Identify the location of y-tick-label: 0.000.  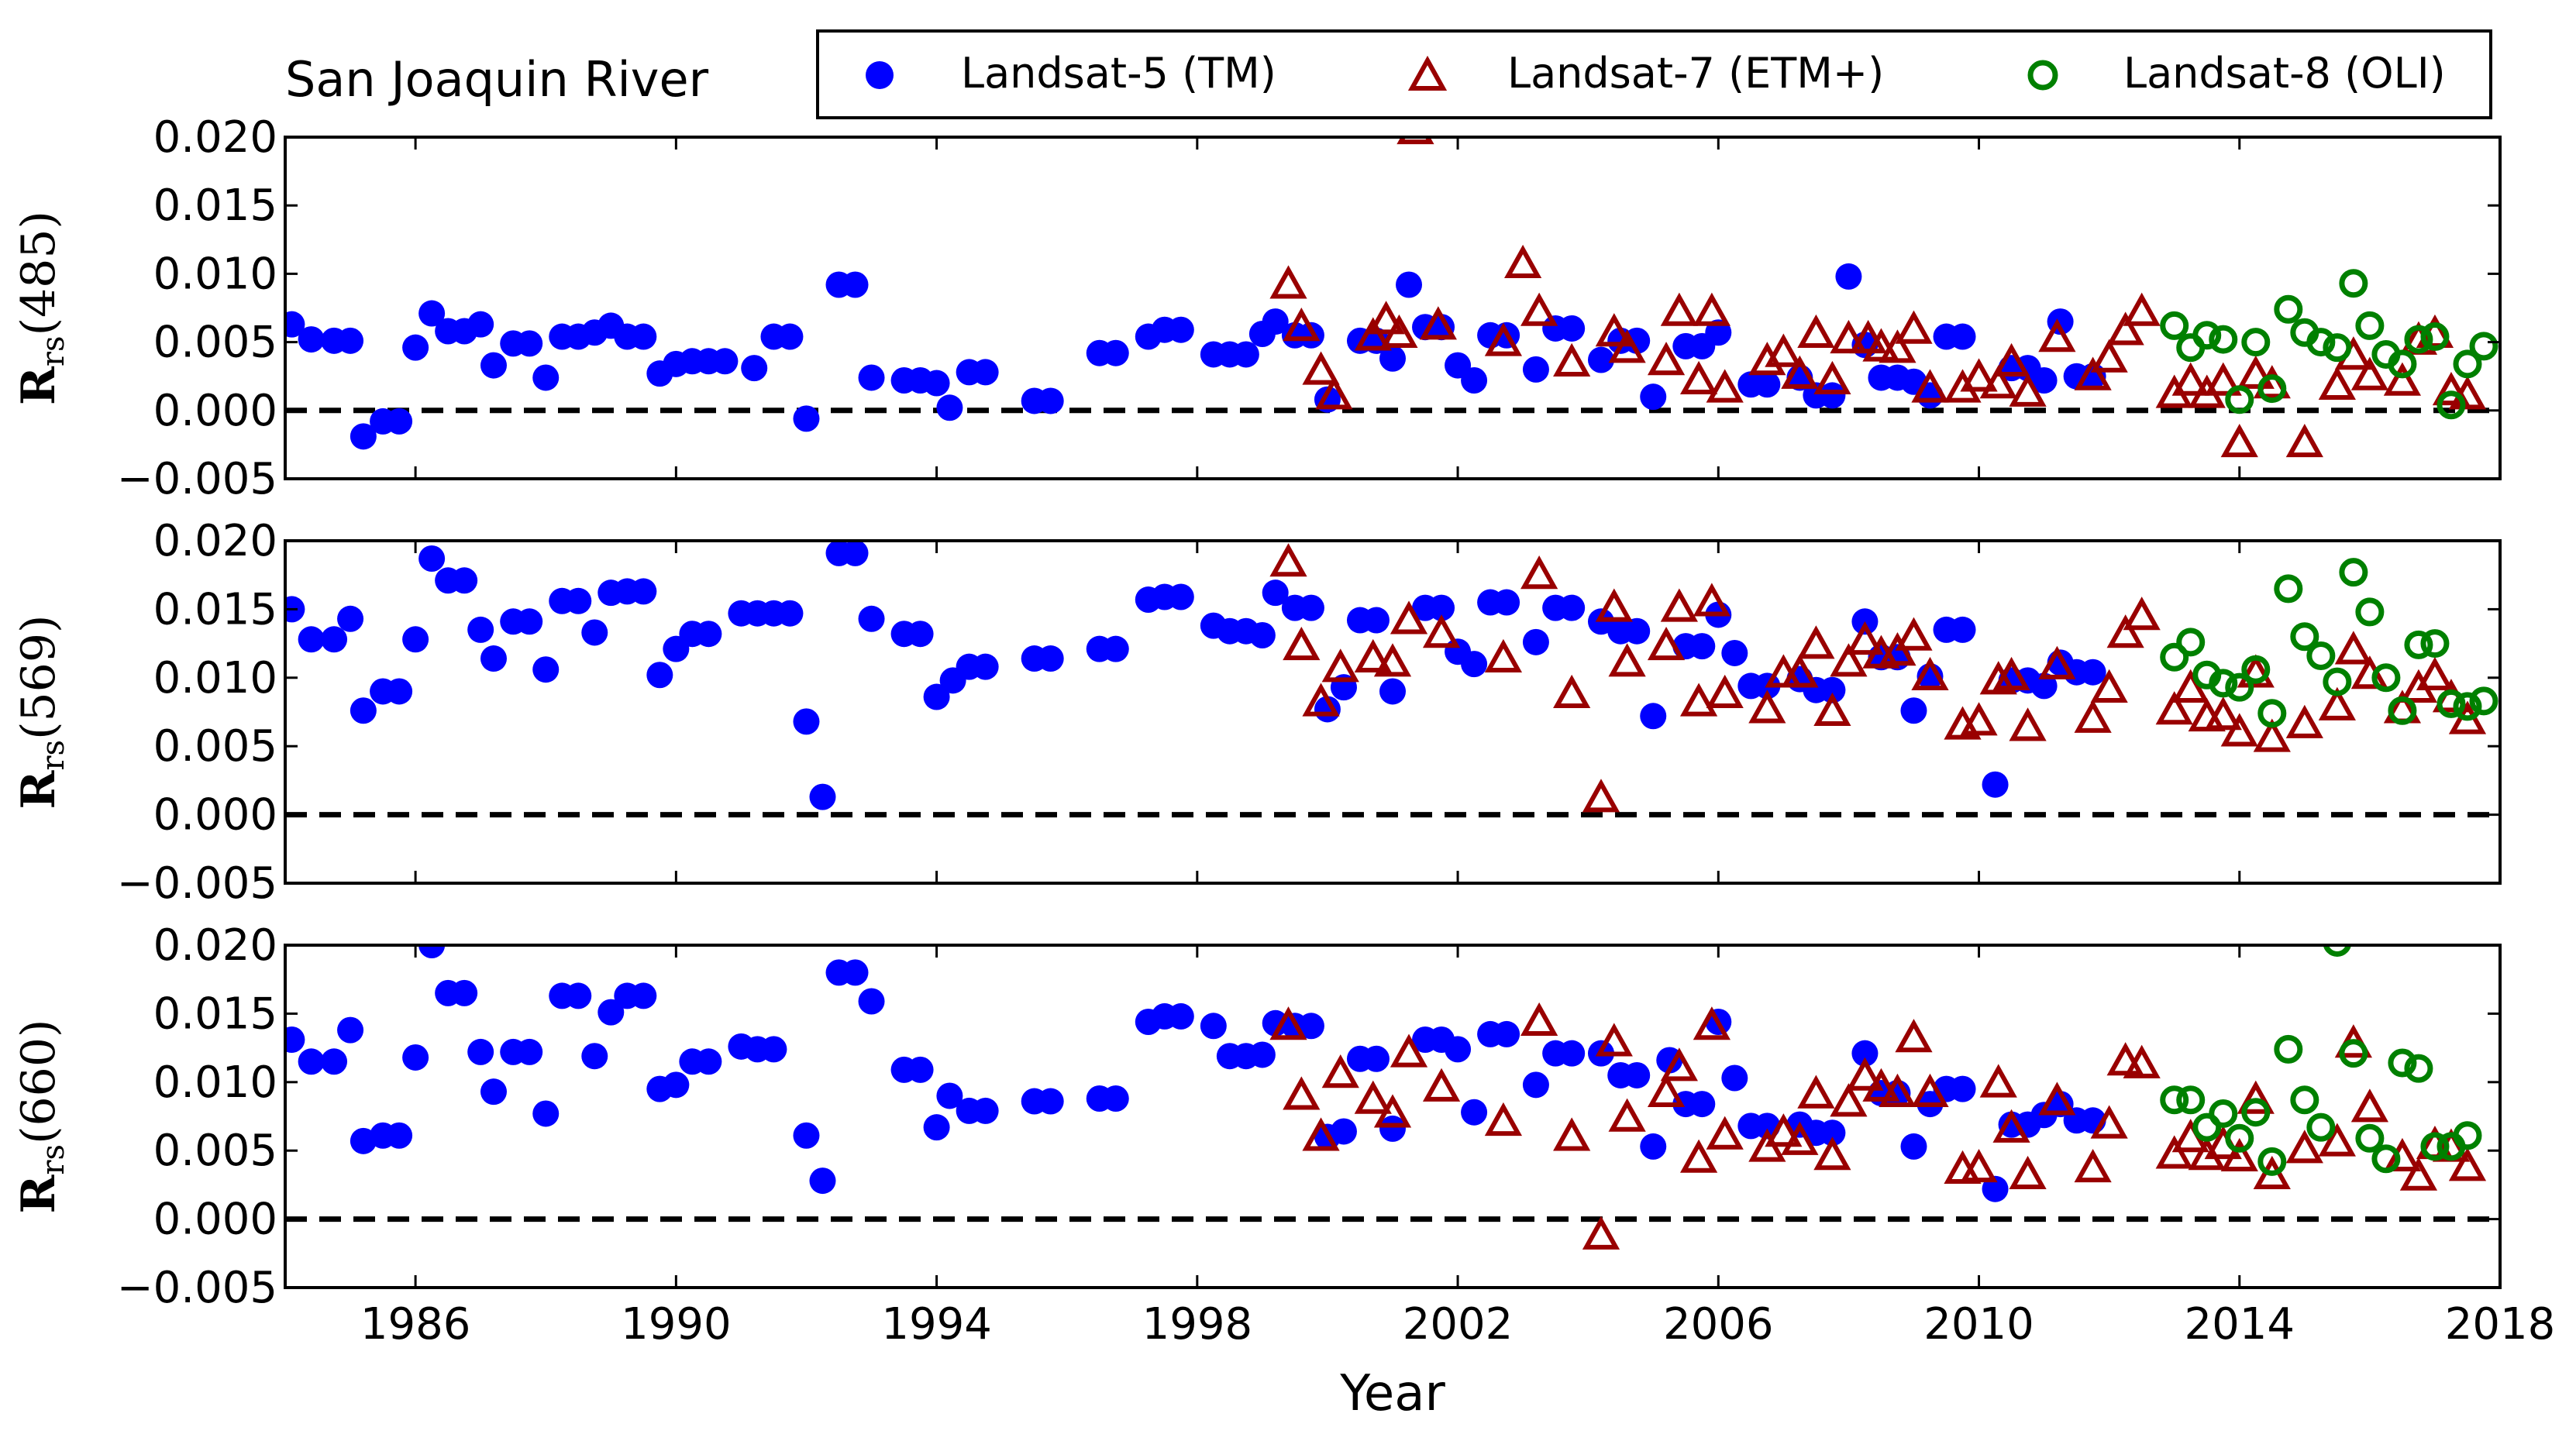
(215, 411).